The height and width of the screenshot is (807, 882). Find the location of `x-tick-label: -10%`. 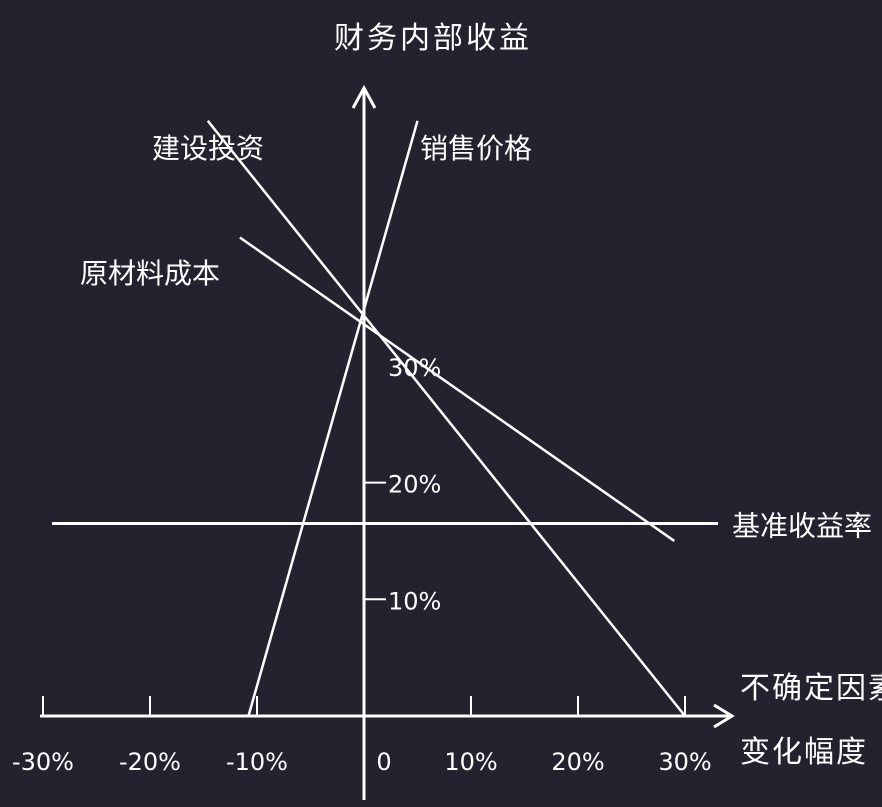

x-tick-label: -10% is located at coordinates (257, 762).